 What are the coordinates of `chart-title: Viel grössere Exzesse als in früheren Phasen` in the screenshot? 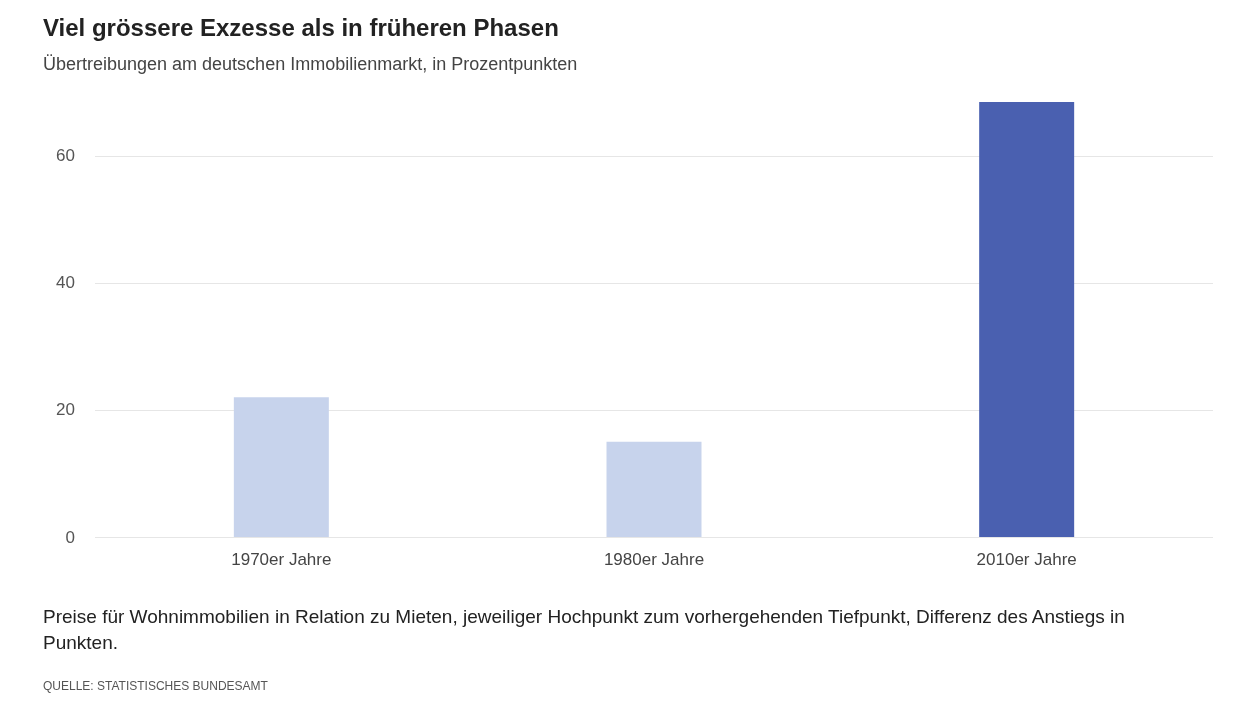 It's located at (301, 27).